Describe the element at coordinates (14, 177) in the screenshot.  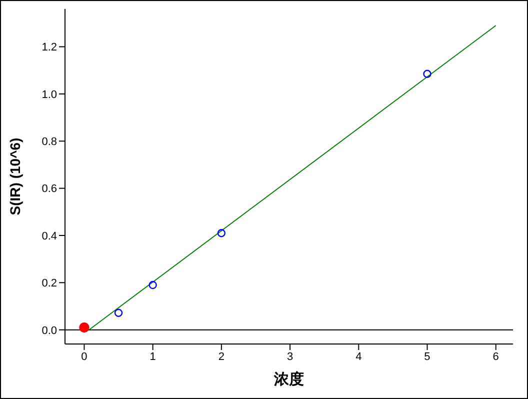
I see `y-axis-title: S(IR) (10^6)` at that location.